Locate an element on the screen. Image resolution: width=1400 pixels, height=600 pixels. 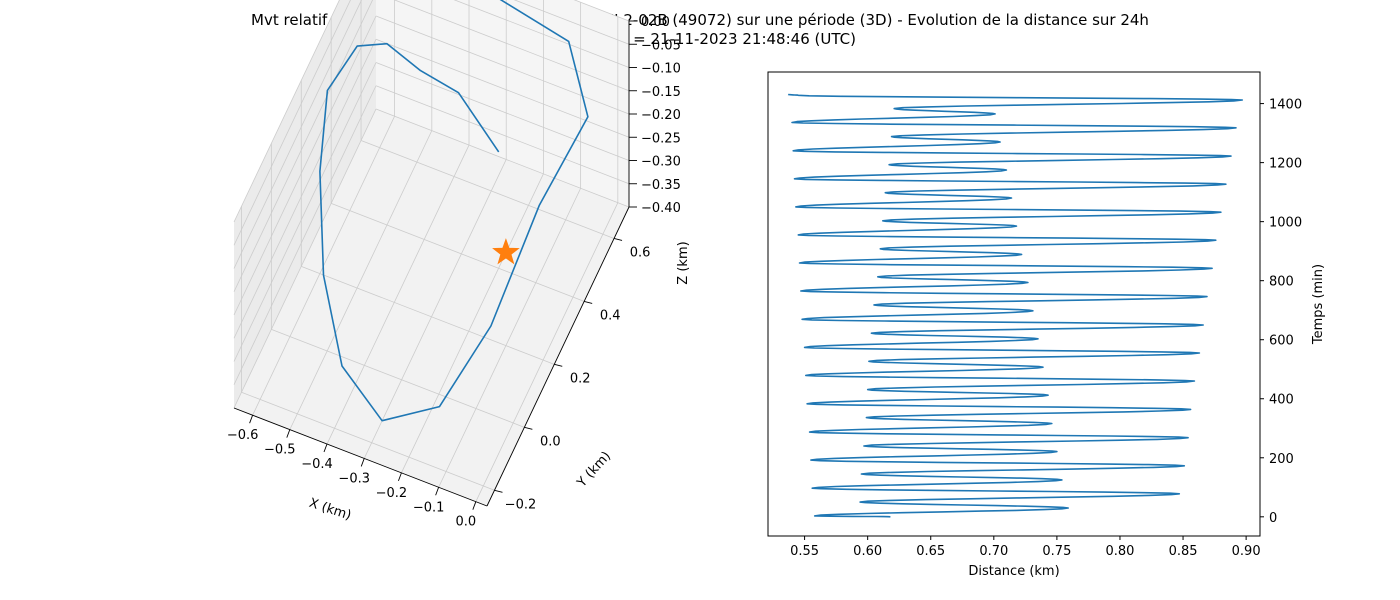
y-tick-label-2d: 1400 is located at coordinates (1285, 105).